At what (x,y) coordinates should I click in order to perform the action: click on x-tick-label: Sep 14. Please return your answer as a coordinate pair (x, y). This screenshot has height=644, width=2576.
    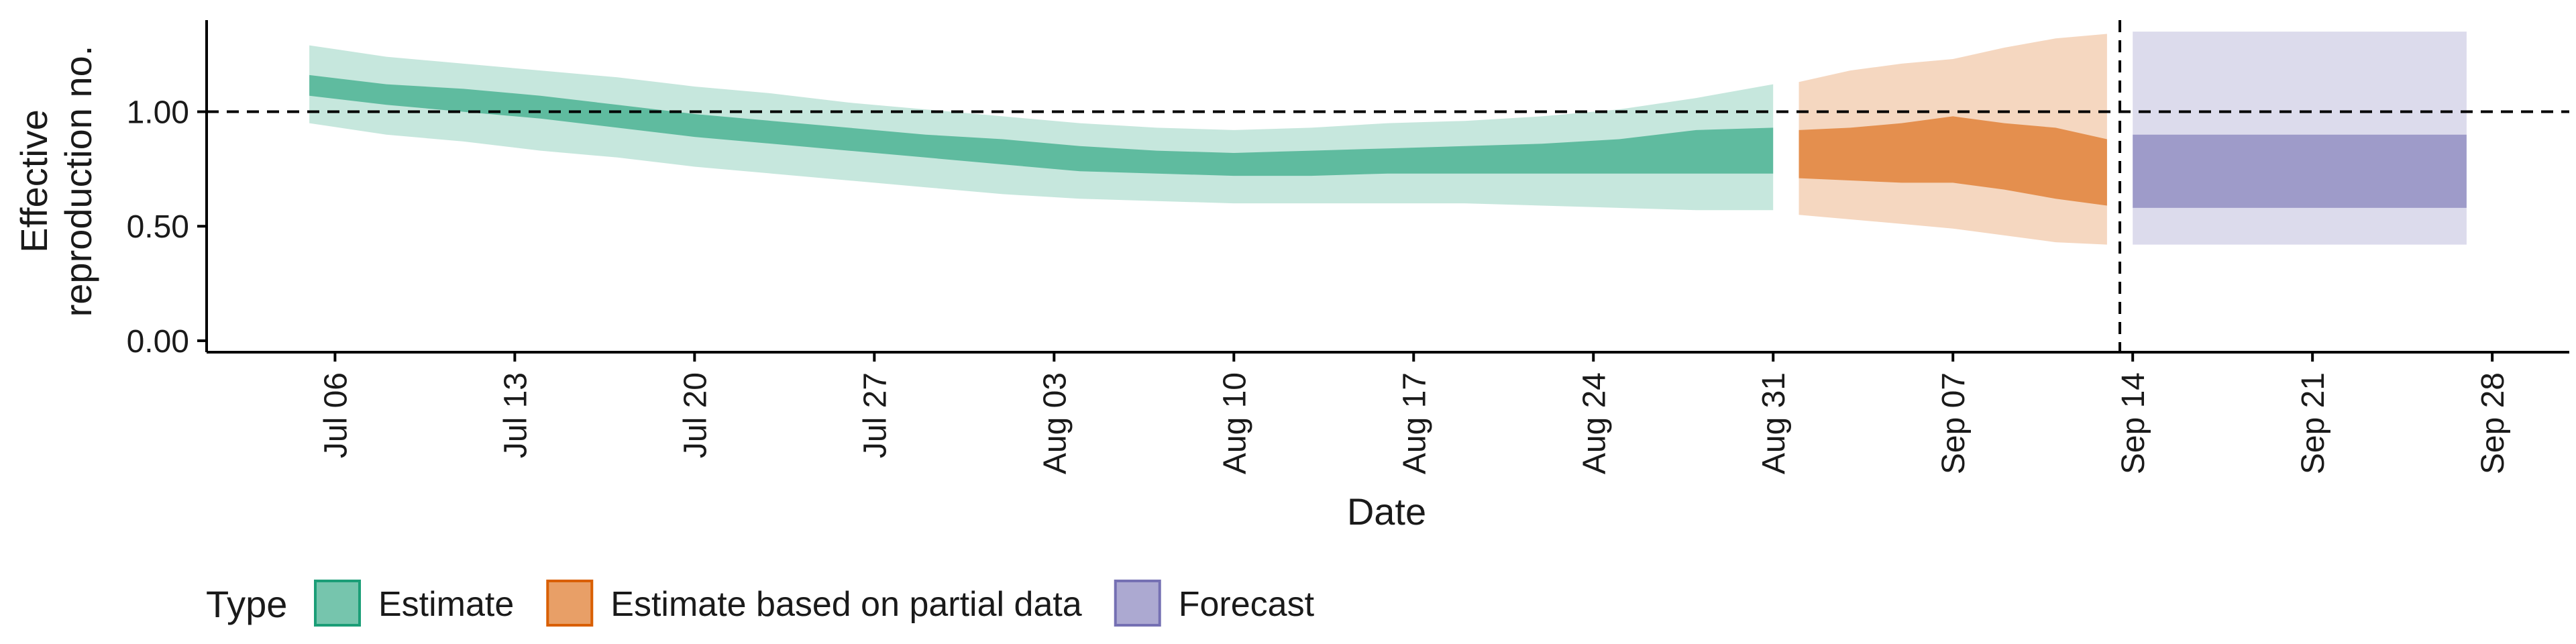
    Looking at the image, I should click on (2133, 423).